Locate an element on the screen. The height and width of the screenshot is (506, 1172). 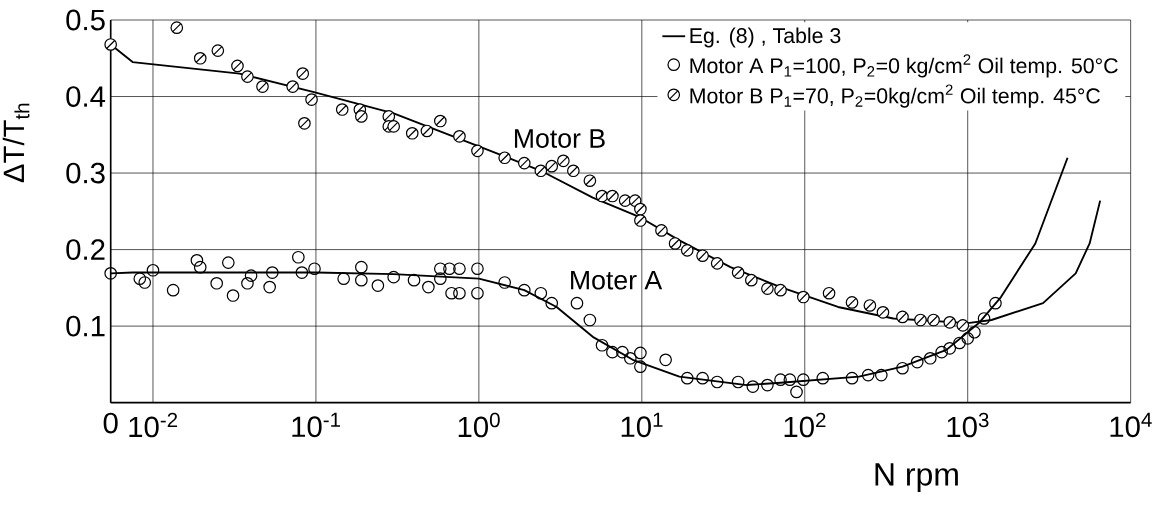
y-tick-label: 0.3 is located at coordinates (85, 173).